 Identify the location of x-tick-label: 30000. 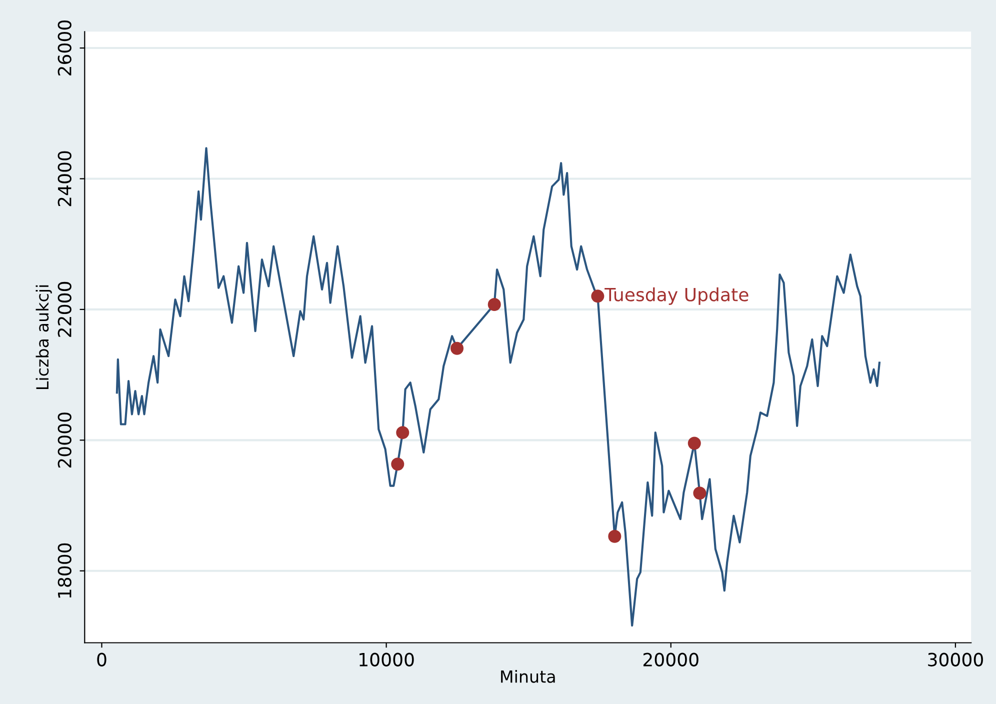
(955, 659).